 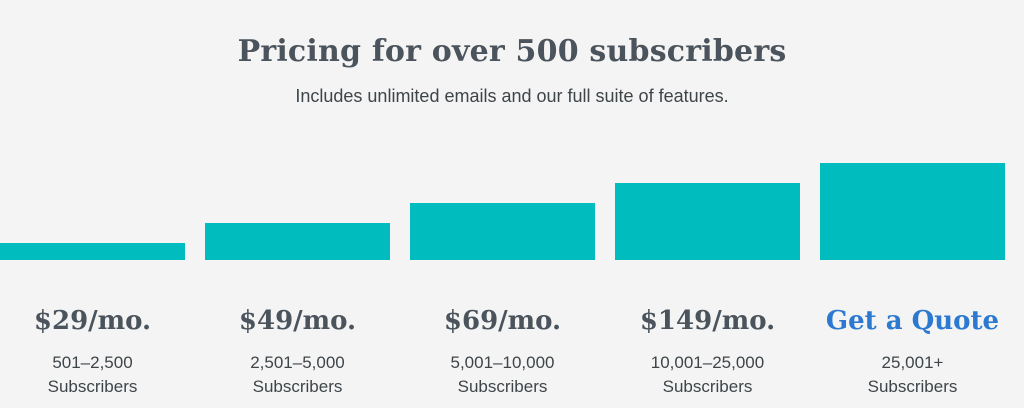 I want to click on tier-price: $69/mo., so click(x=502, y=321).